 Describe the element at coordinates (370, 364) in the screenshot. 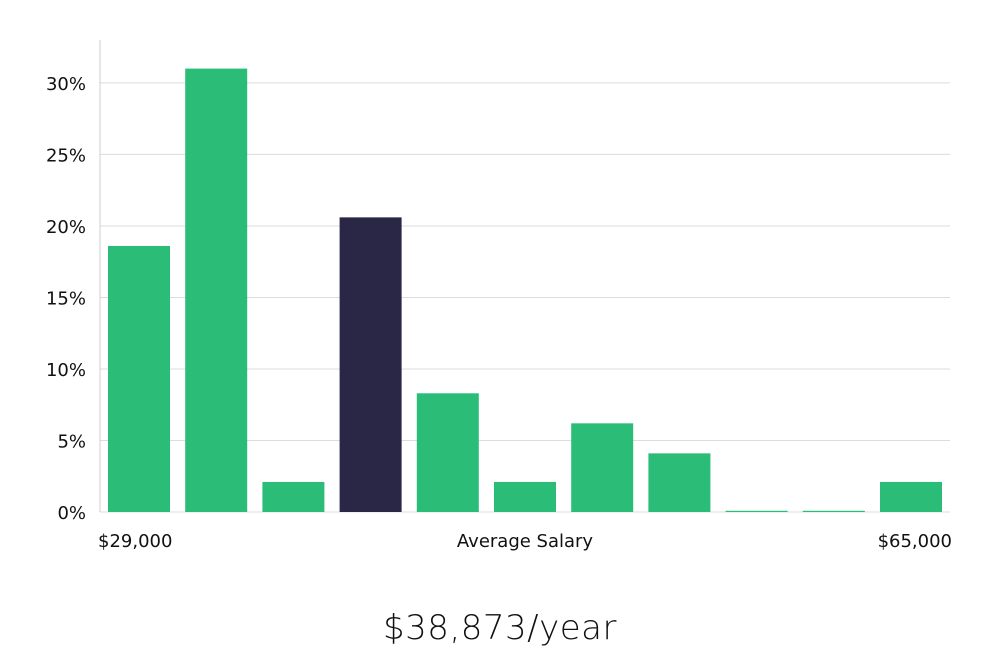

I see `bar-highlighted` at that location.